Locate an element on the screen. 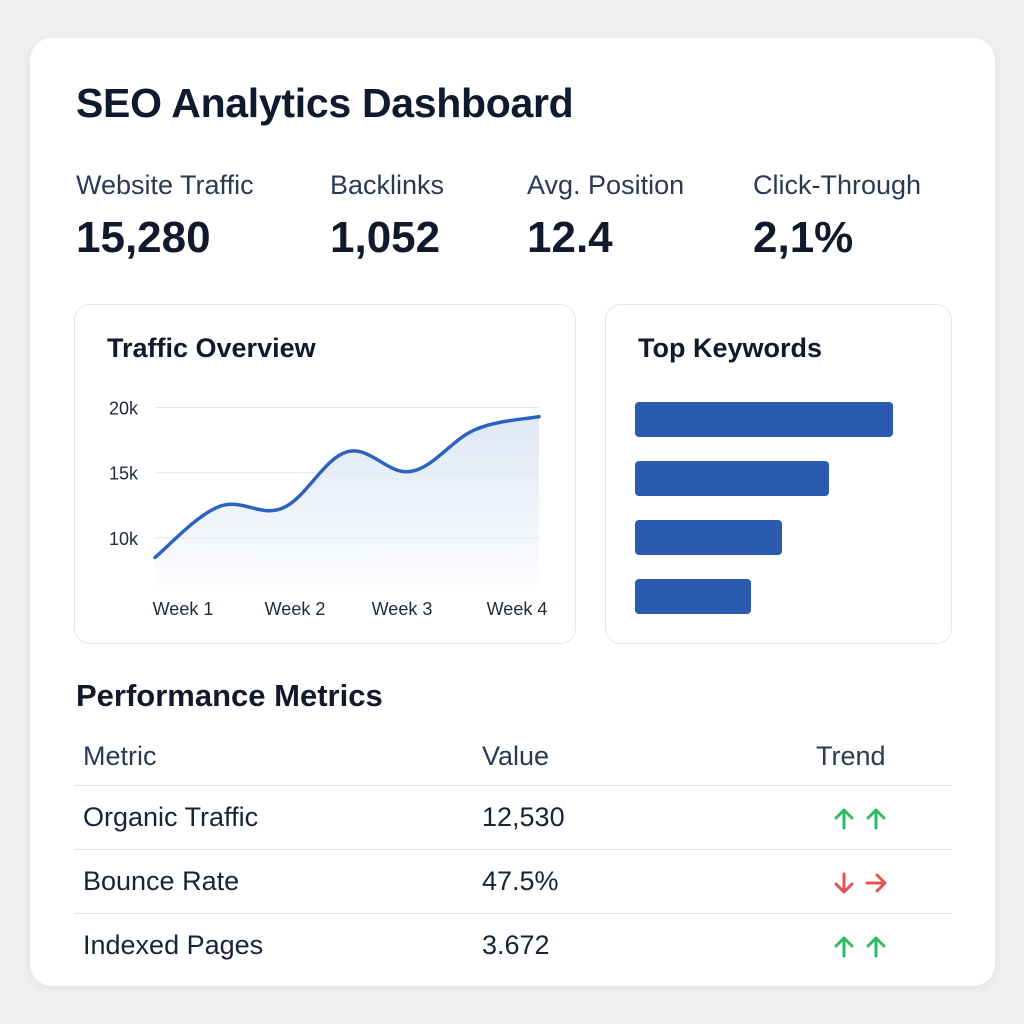  metric-cell: Organic Traffic is located at coordinates (171, 817).